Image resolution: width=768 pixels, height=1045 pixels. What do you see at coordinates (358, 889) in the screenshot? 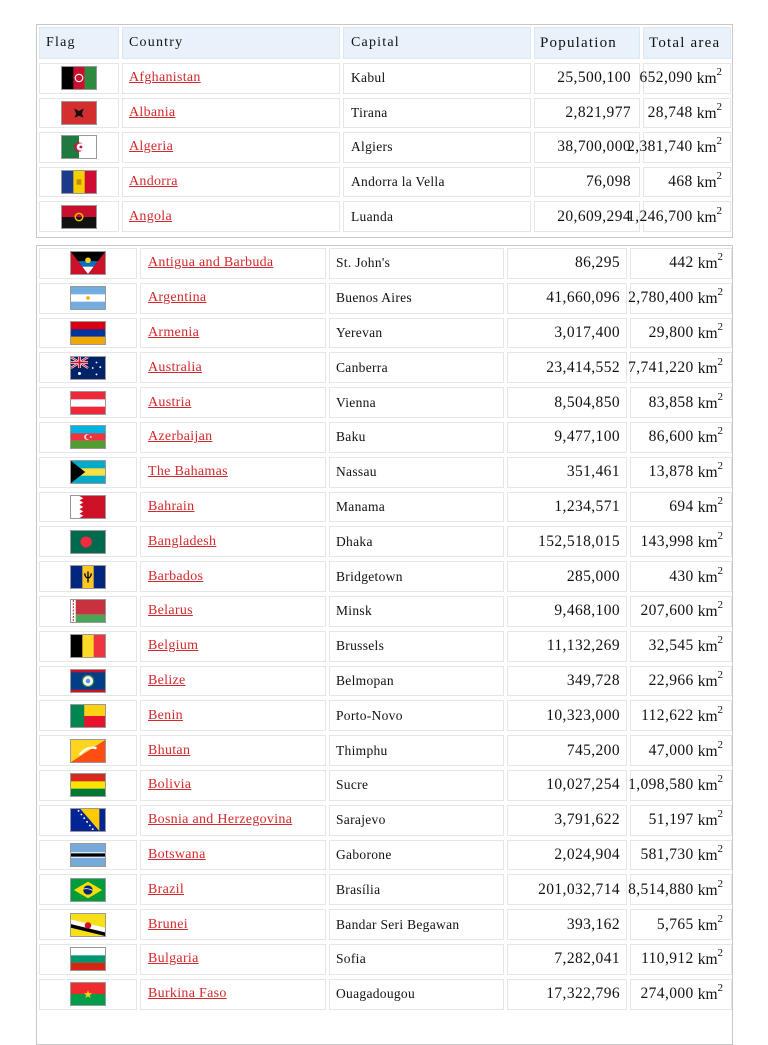
I see `capital-name: Brasília` at bounding box center [358, 889].